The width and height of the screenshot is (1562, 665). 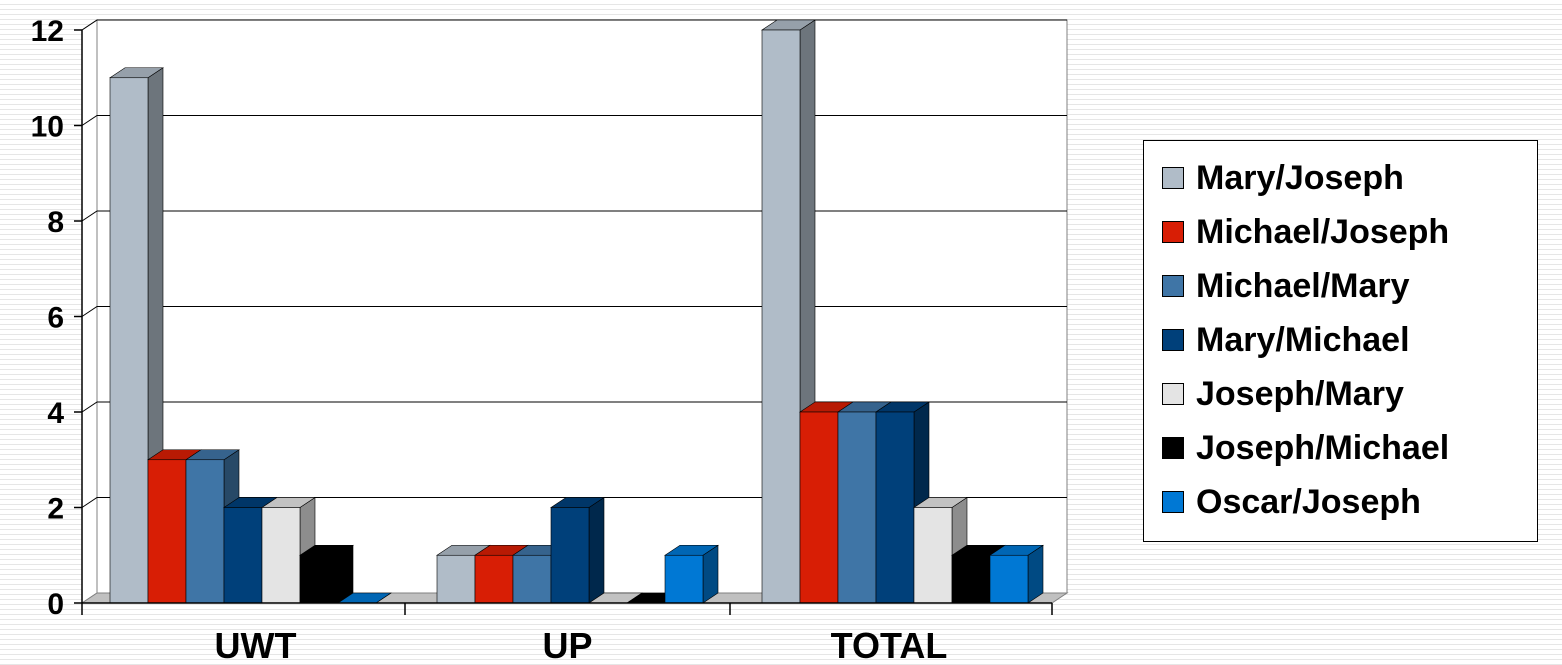 I want to click on y-tick-label: 10, so click(x=47, y=127).